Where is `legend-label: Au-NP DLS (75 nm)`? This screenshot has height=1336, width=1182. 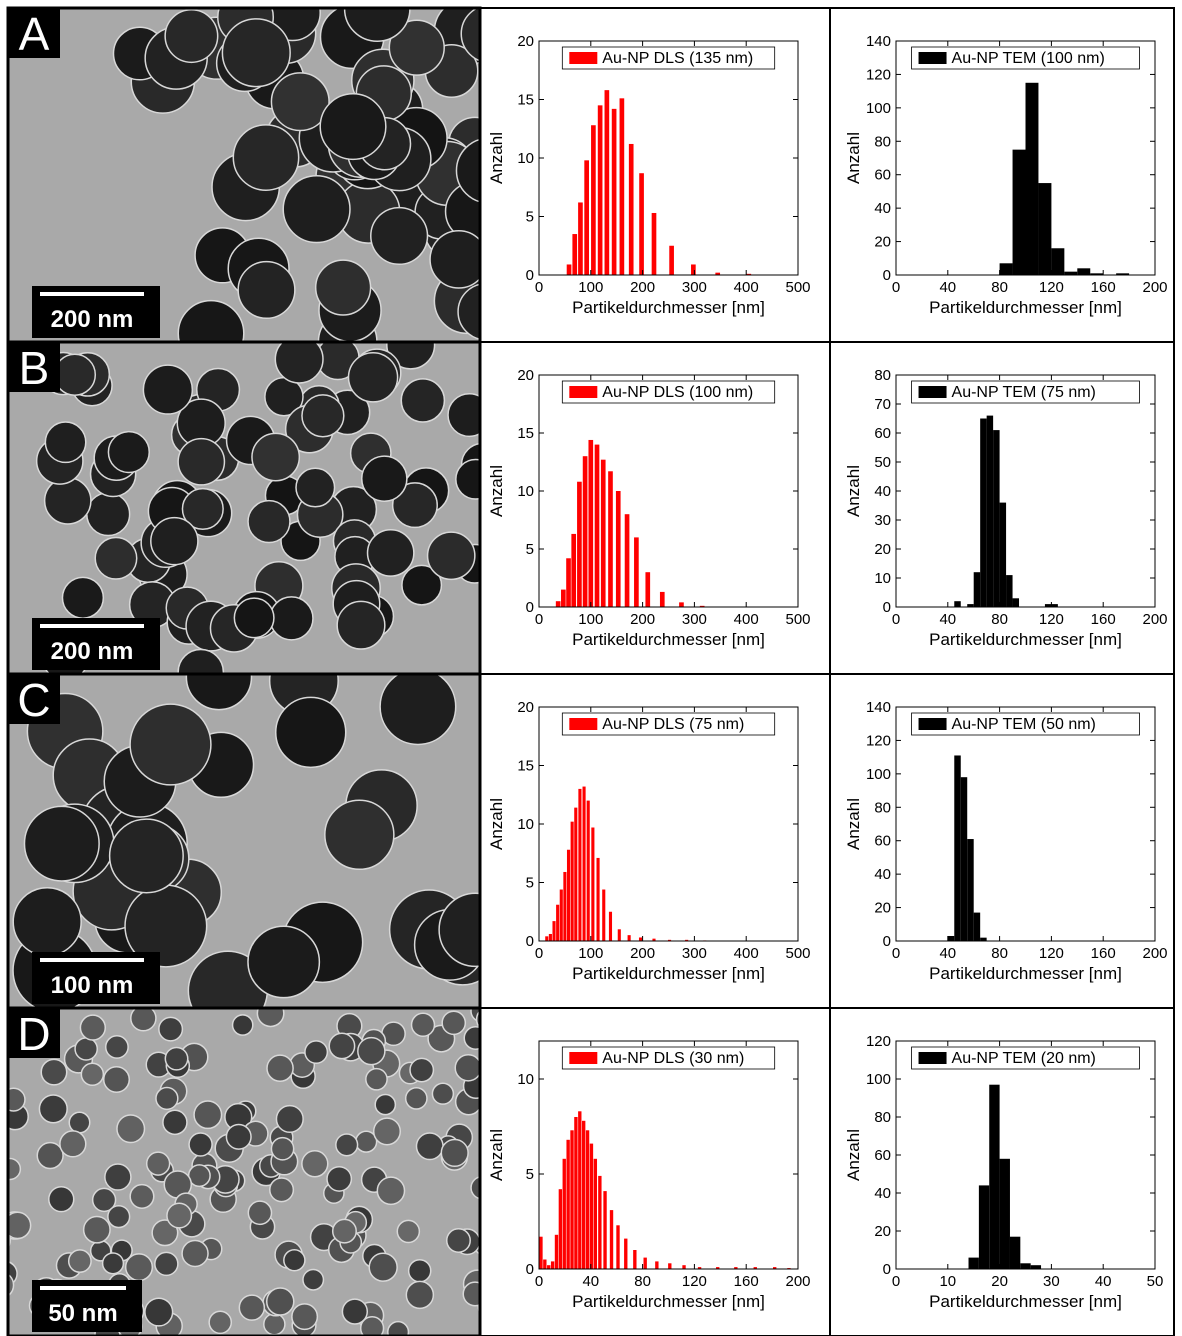
legend-label: Au-NP DLS (75 nm) is located at coordinates (673, 724).